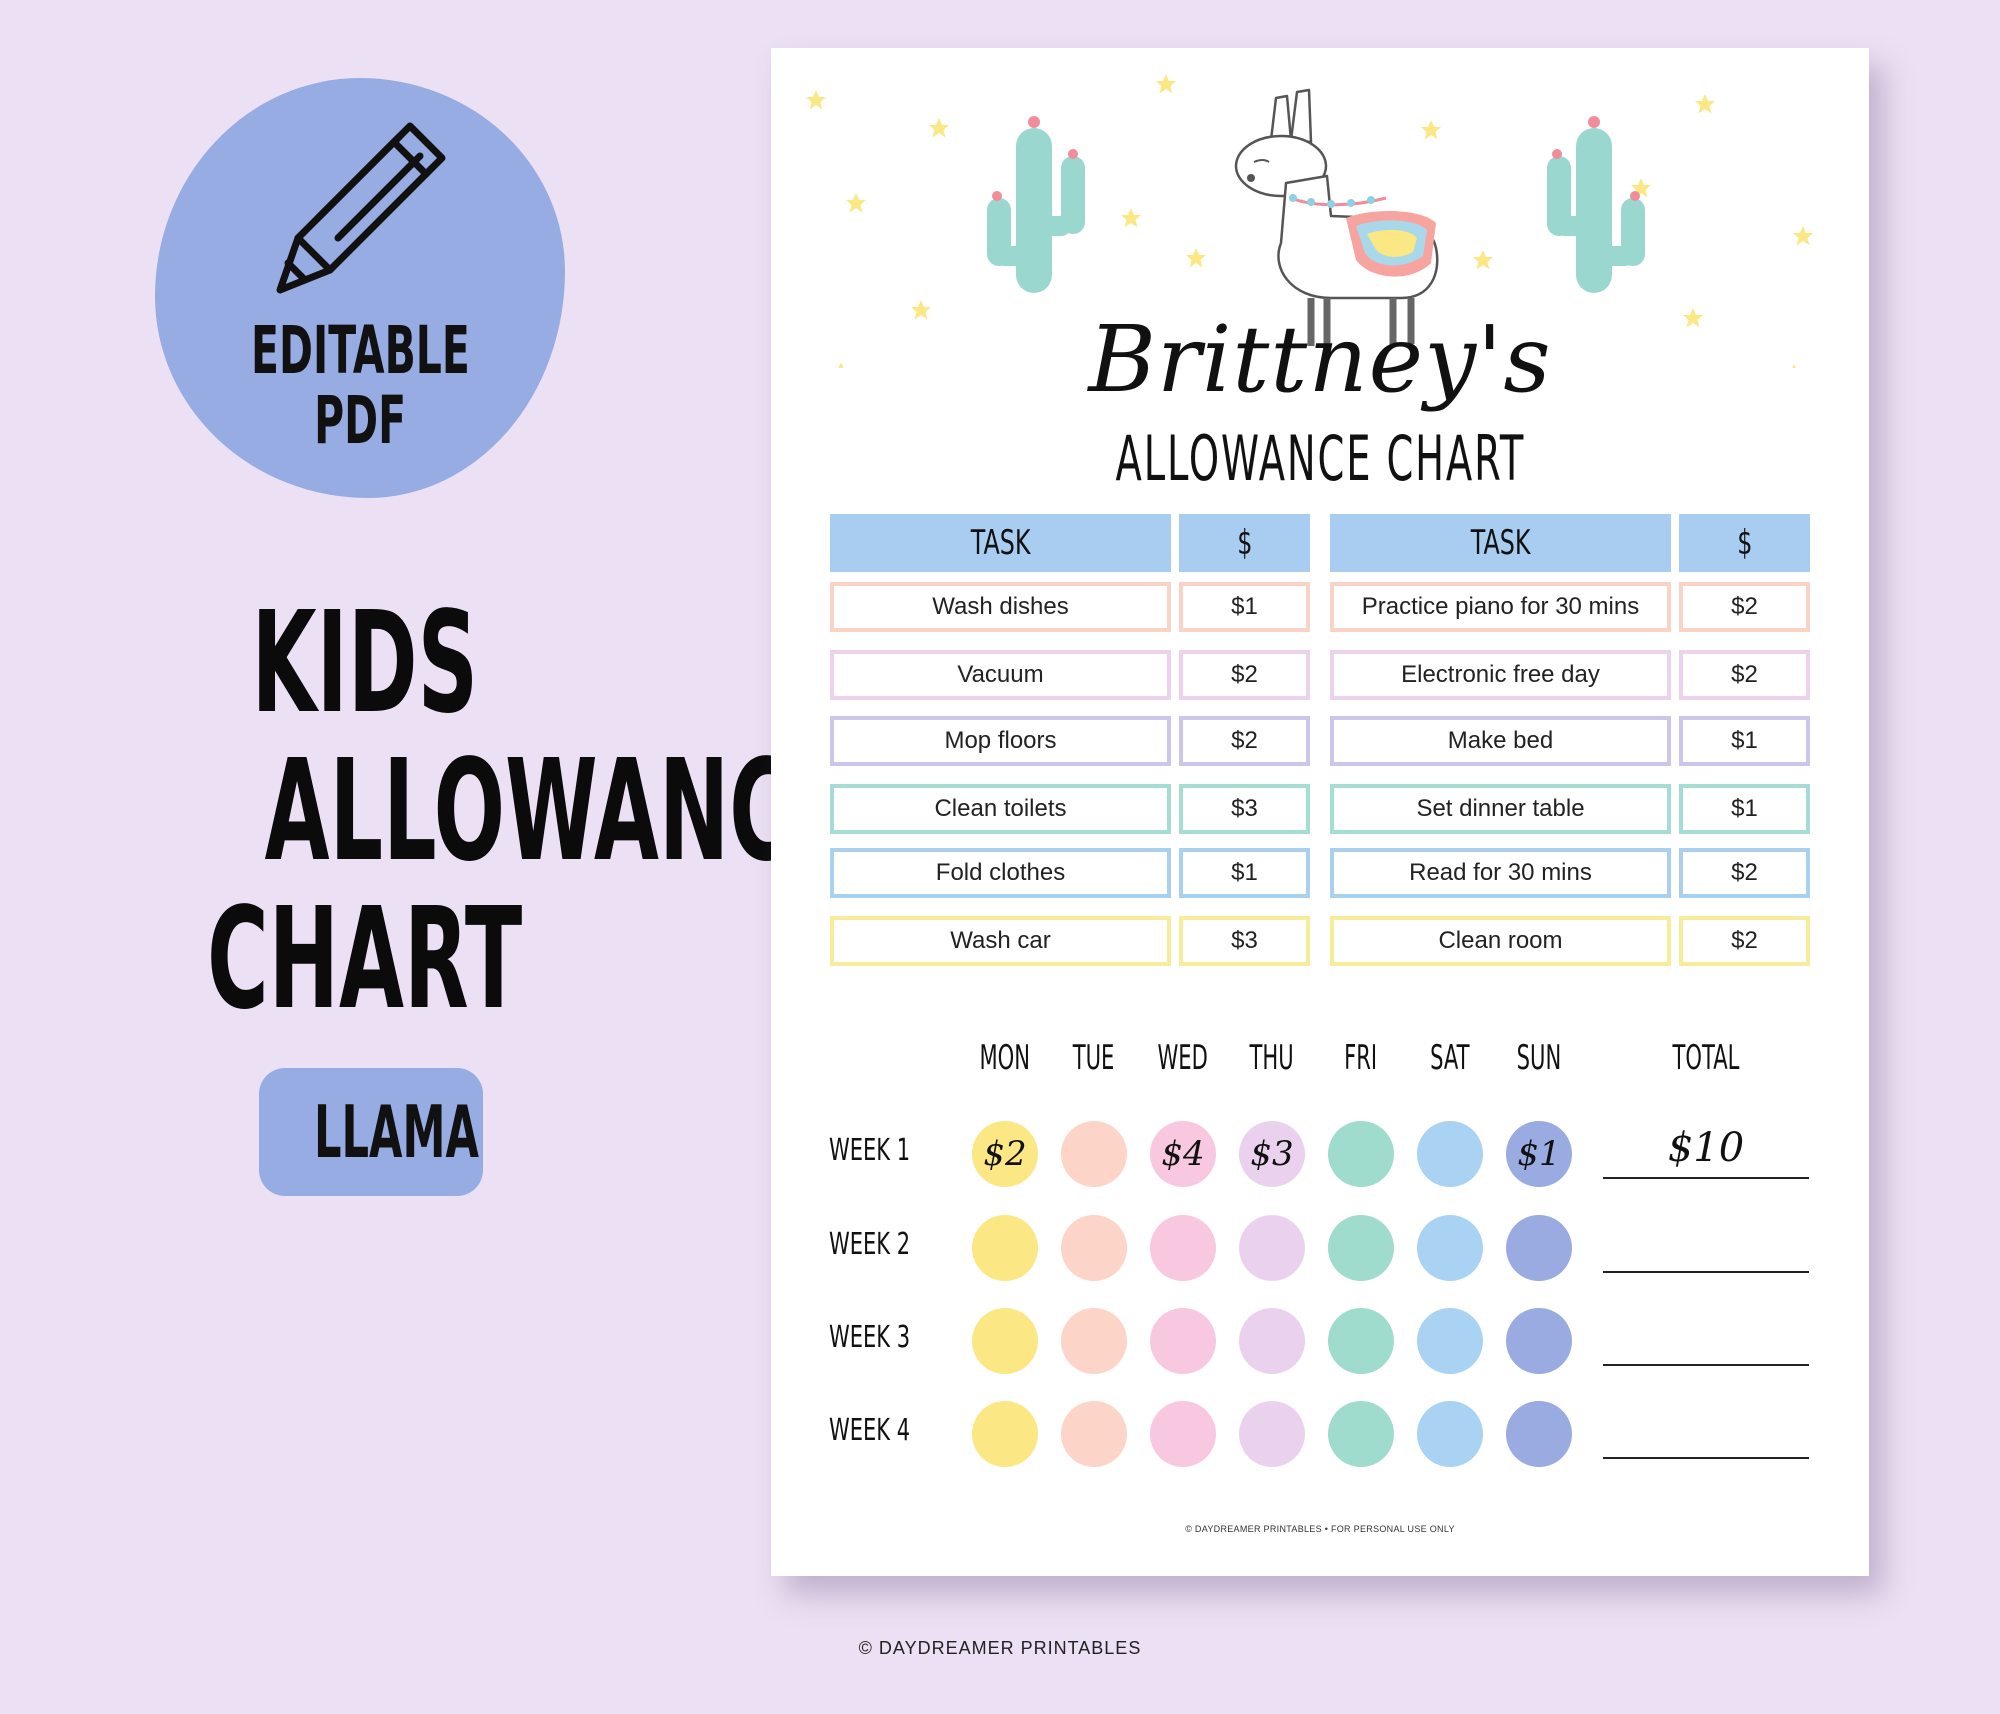 The height and width of the screenshot is (1714, 2000). I want to click on task-cell: Fold clothes, so click(1000, 873).